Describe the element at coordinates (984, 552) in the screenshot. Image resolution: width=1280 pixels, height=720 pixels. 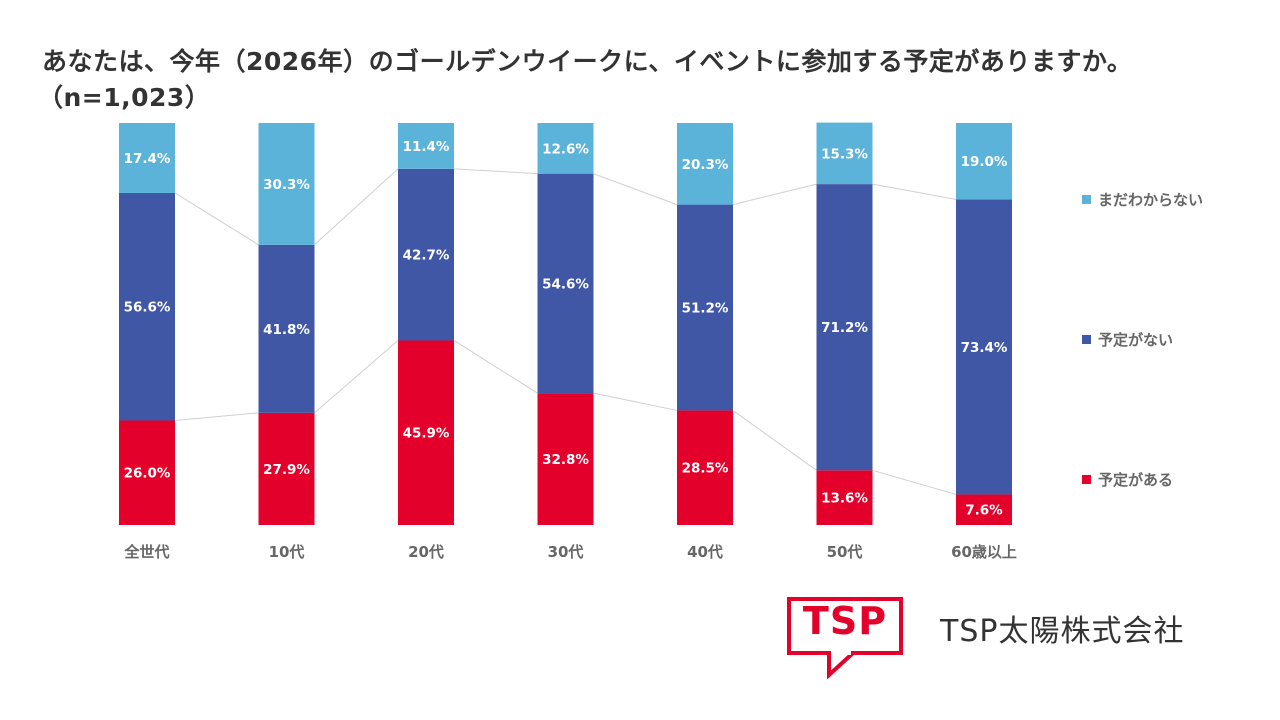
I see `category-label: 60歳以上` at that location.